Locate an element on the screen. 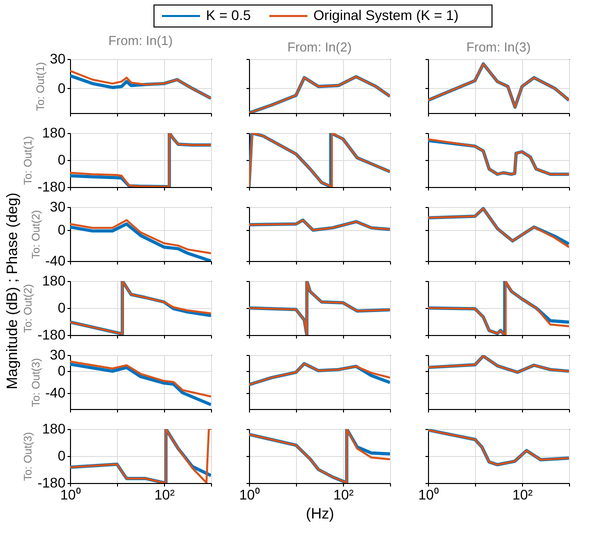  chart-title: From: In(1) is located at coordinates (140, 40).